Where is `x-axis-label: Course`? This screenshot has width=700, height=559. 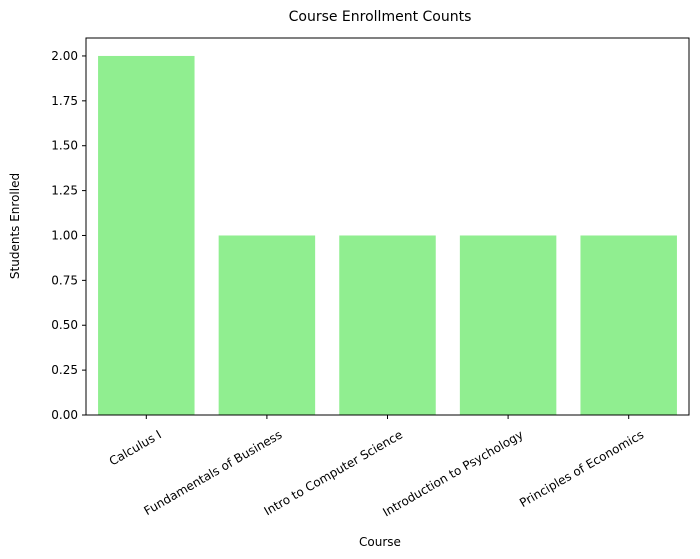
x-axis-label: Course is located at coordinates (380, 542).